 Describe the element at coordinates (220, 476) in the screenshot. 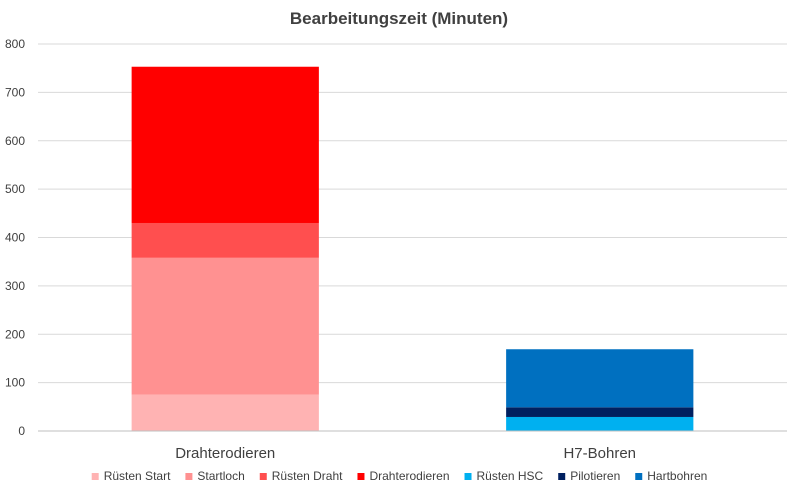

I see `legend-label: Startloch` at that location.